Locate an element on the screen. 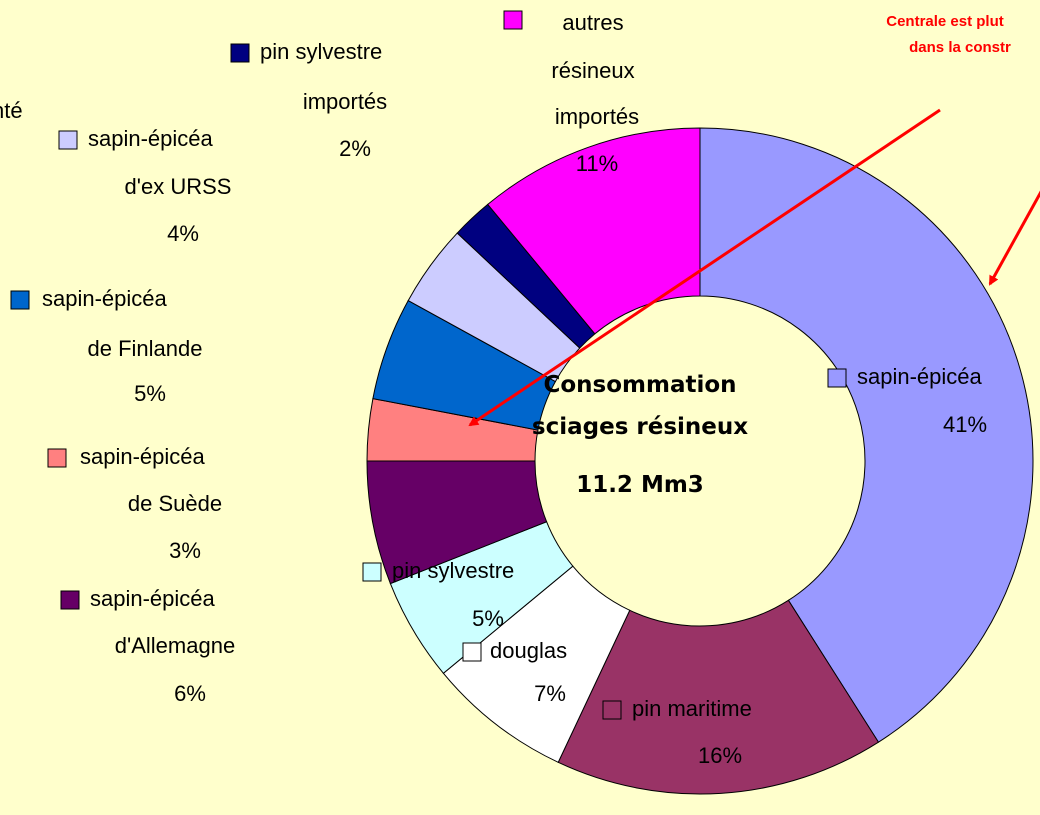 The height and width of the screenshot is (815, 1040). center-title: Consommation sciages résineux is located at coordinates (640, 406).